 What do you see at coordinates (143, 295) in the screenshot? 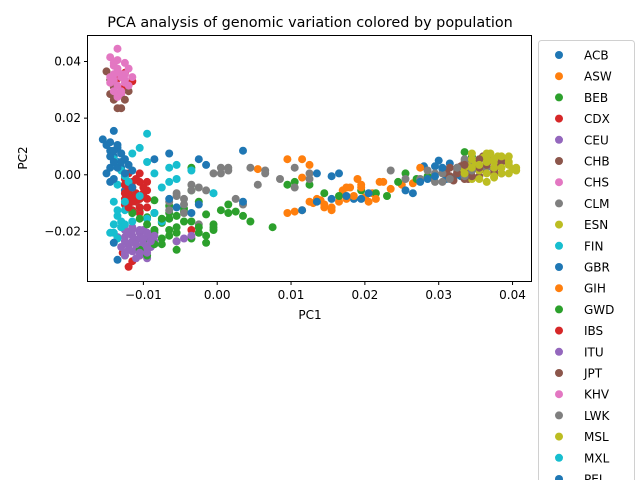
I see `x-tick-label-0: −0.01` at bounding box center [143, 295].